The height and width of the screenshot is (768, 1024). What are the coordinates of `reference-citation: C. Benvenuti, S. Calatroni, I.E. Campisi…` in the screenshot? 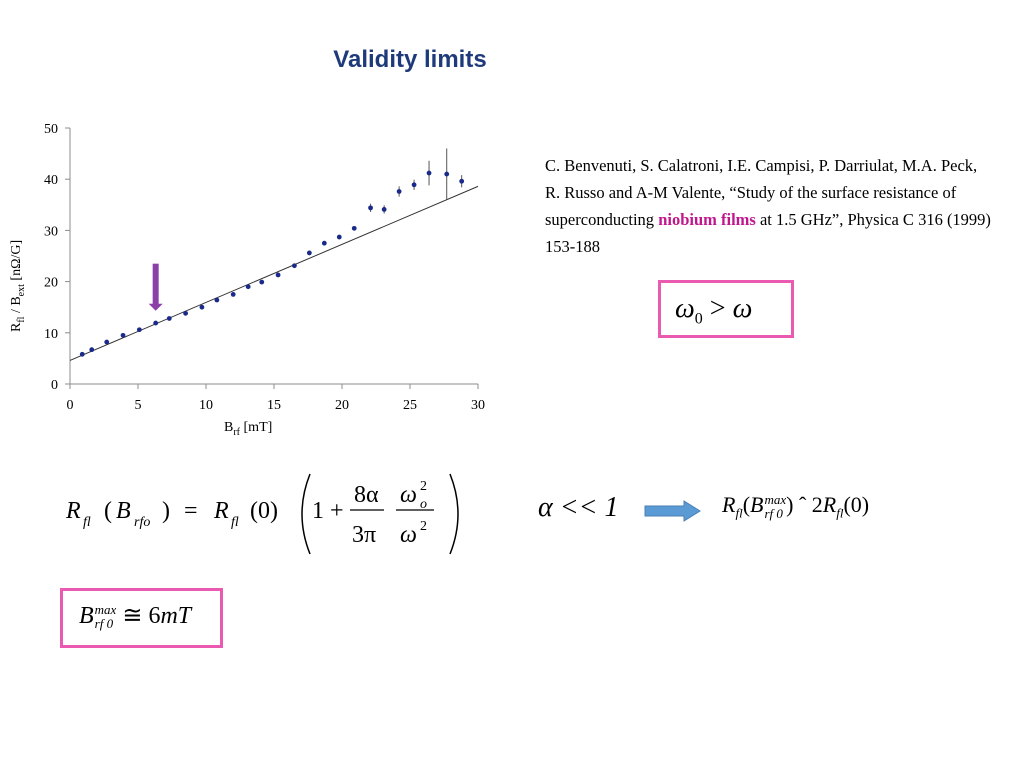 It's located at (770, 206).